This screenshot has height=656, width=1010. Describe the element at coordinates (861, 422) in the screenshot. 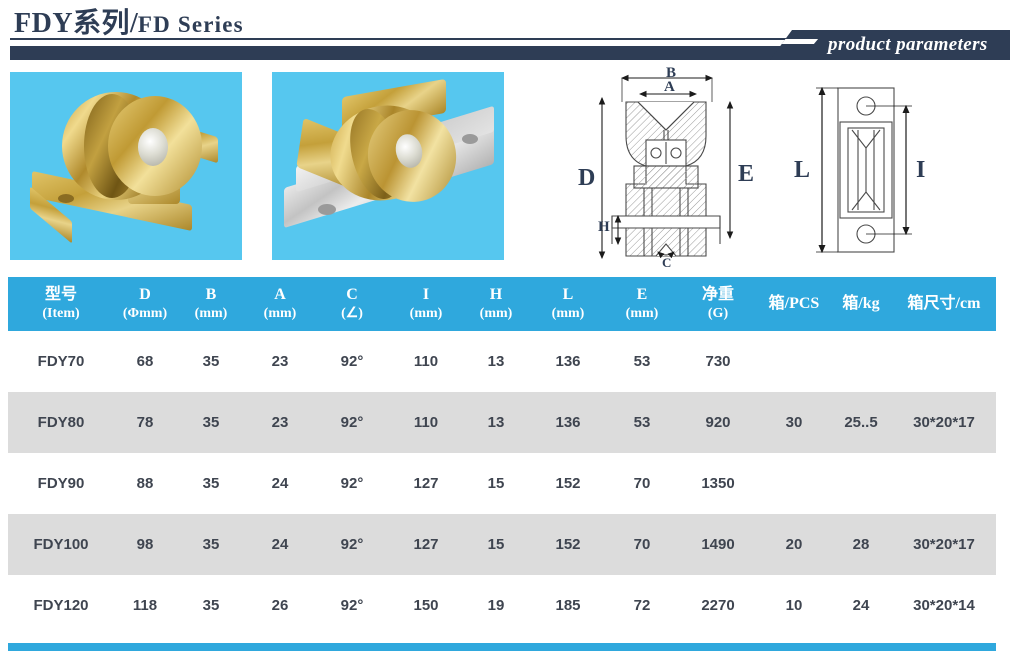

I see `cell-box-kg: 25..5` at that location.